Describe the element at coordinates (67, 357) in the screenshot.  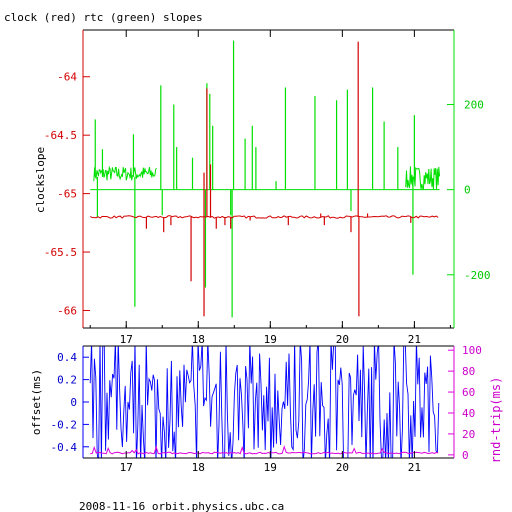
I see `bottom-left-tick-label: 0.4` at that location.